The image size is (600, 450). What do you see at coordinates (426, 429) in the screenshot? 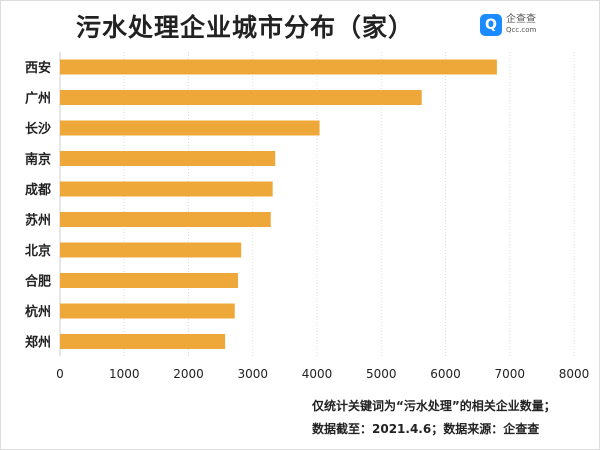
I see `note-line-2: 数据截至：2021.4.6；数据来源：企查查` at bounding box center [426, 429].